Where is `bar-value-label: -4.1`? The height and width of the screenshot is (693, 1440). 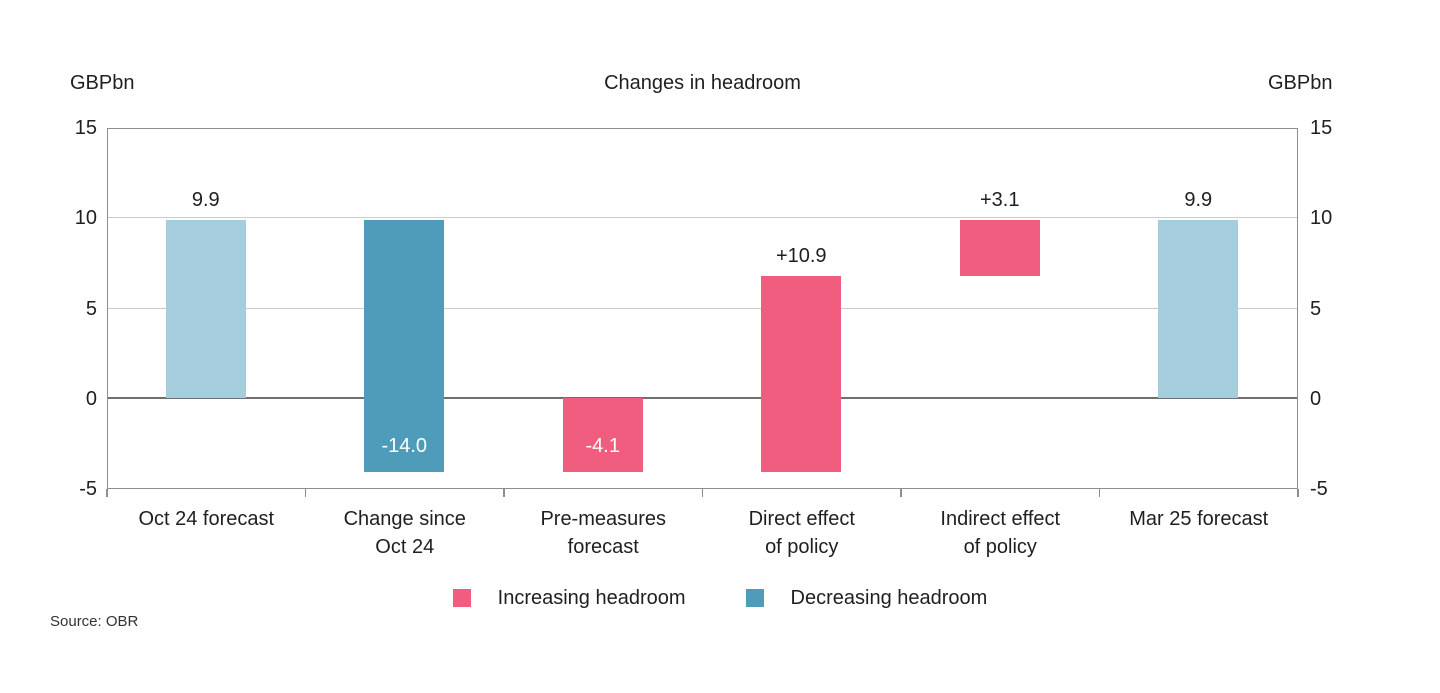 bar-value-label: -4.1 is located at coordinates (602, 445).